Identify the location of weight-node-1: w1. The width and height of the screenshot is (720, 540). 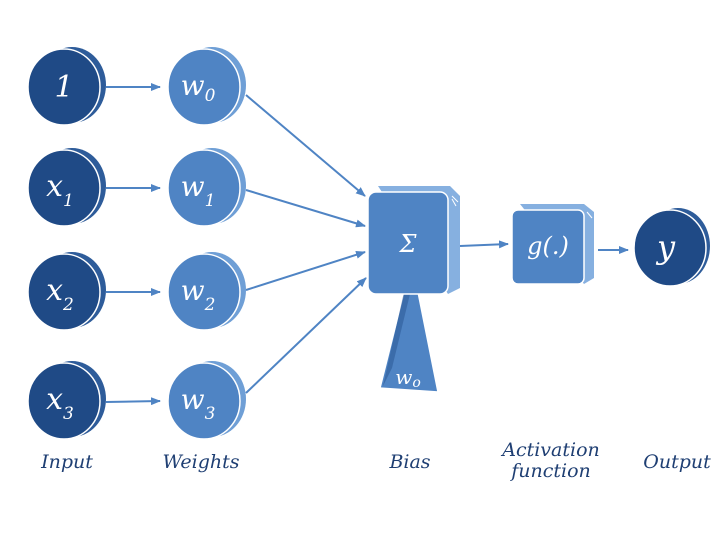
(206, 187).